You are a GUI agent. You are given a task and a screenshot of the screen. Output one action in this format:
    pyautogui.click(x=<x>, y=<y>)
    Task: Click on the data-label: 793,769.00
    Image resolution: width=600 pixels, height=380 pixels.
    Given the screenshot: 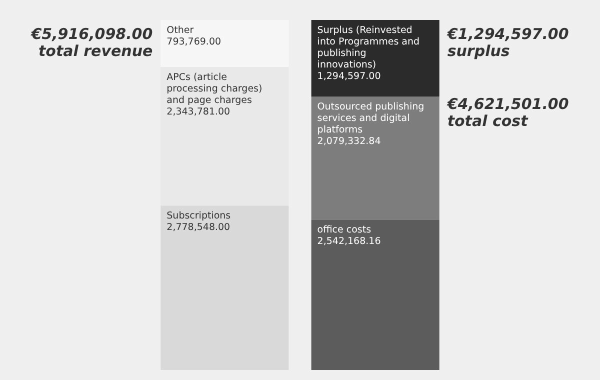 What is the action you would take?
    pyautogui.click(x=194, y=42)
    